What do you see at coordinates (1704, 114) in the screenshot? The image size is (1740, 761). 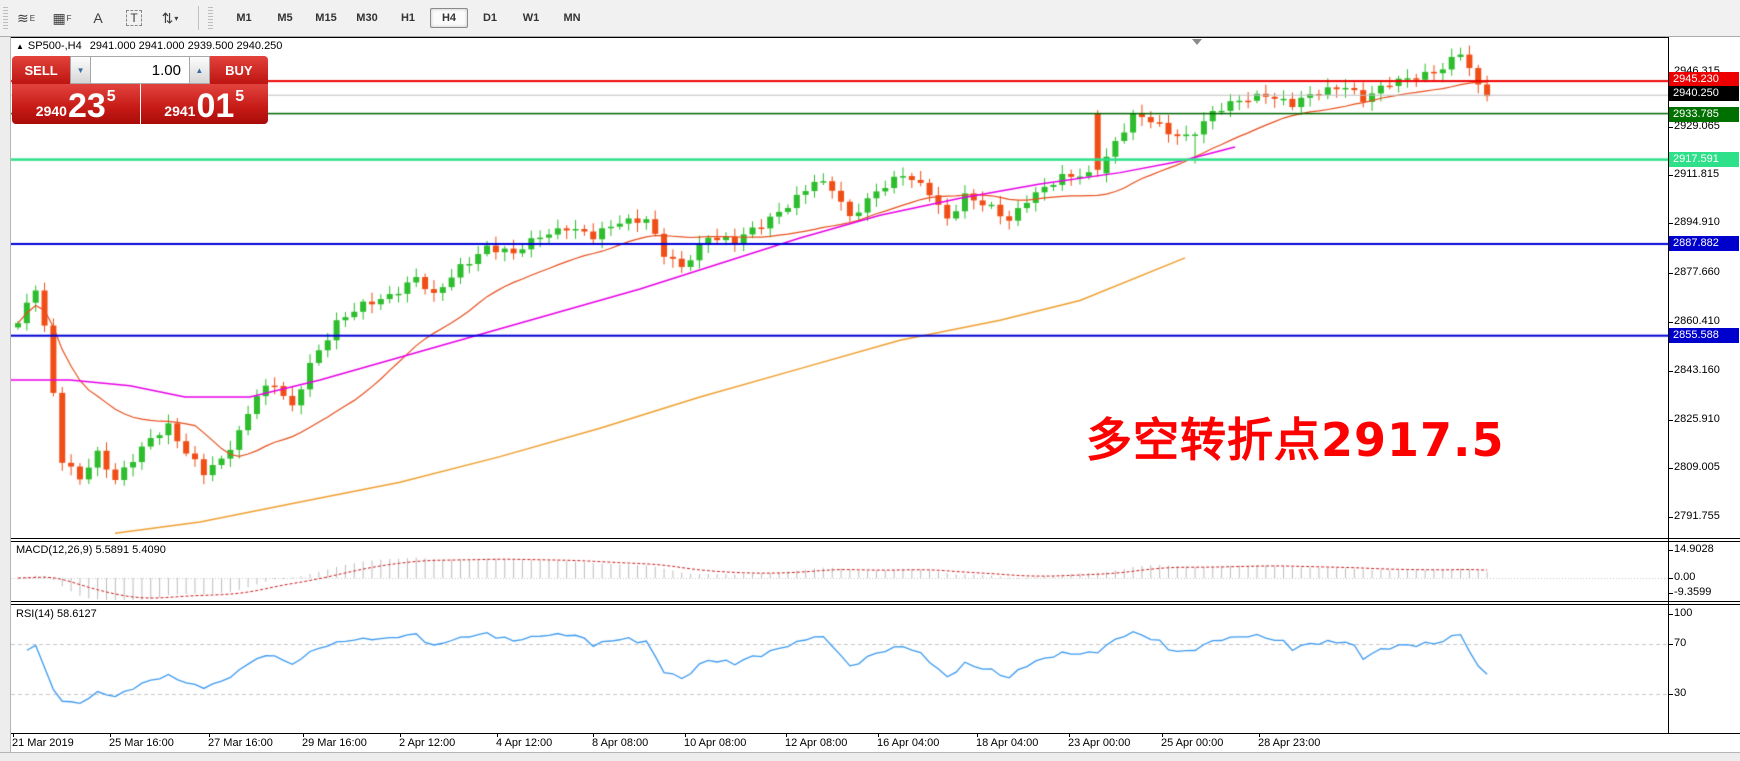 I see `price-level-badge: 2933.785` at bounding box center [1704, 114].